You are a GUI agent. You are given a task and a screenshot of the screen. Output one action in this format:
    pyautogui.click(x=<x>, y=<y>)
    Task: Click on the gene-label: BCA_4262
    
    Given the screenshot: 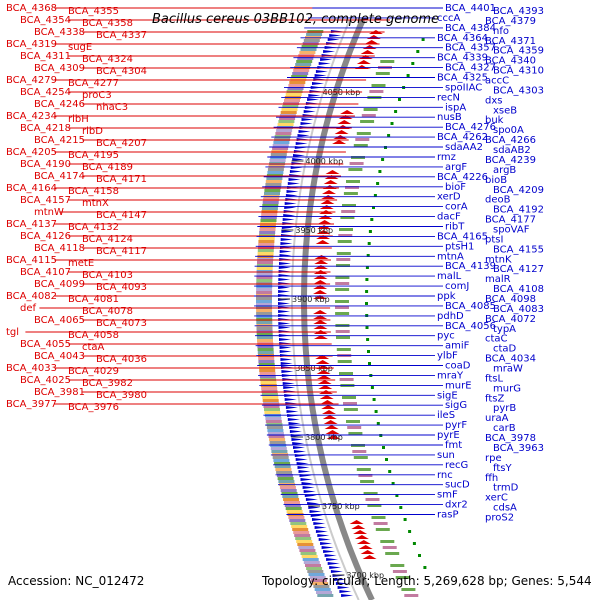 What is the action you would take?
    pyautogui.click(x=462, y=137)
    